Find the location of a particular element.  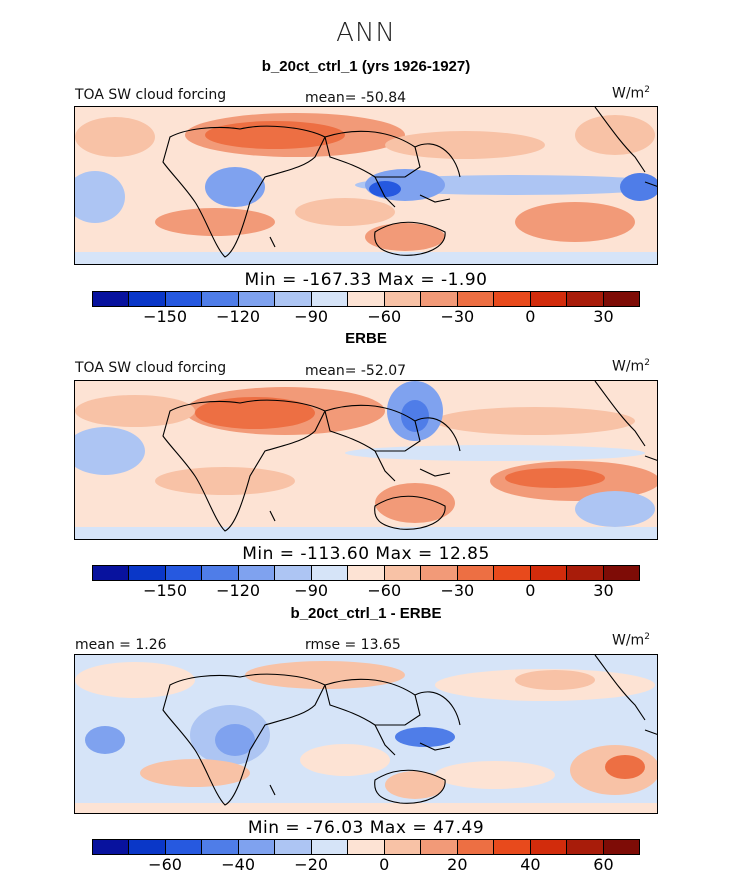

colorbar-tick-label: −40 is located at coordinates (238, 864).